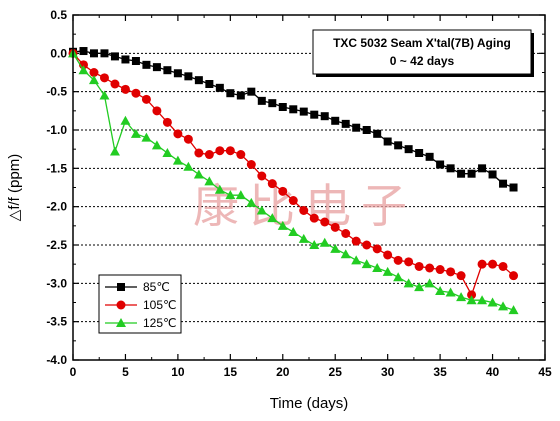 The width and height of the screenshot is (560, 421). I want to click on legend-label: 85℃, so click(156, 287).